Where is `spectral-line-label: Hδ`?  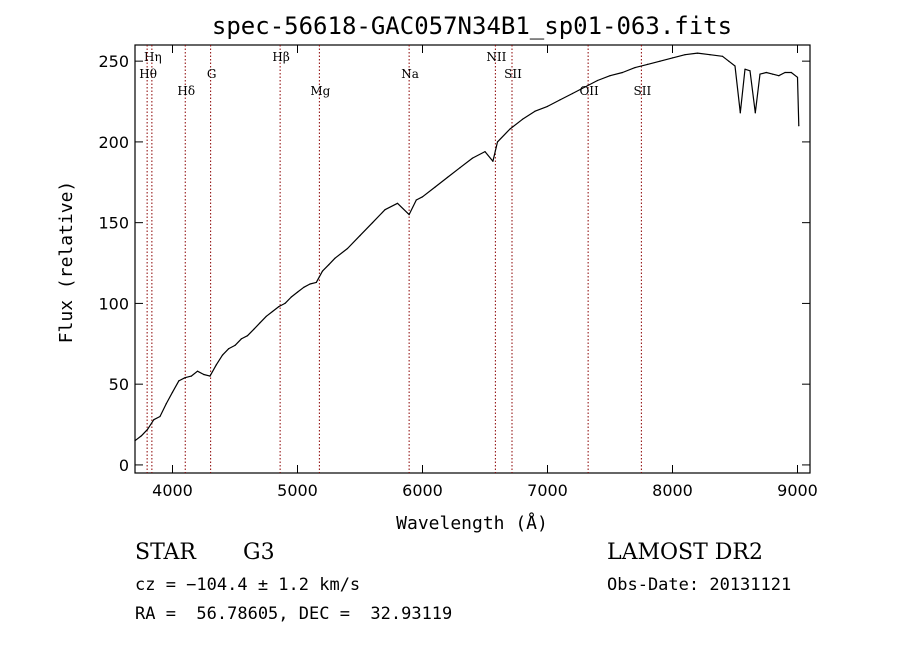
spectral-line-label: Hδ is located at coordinates (186, 91).